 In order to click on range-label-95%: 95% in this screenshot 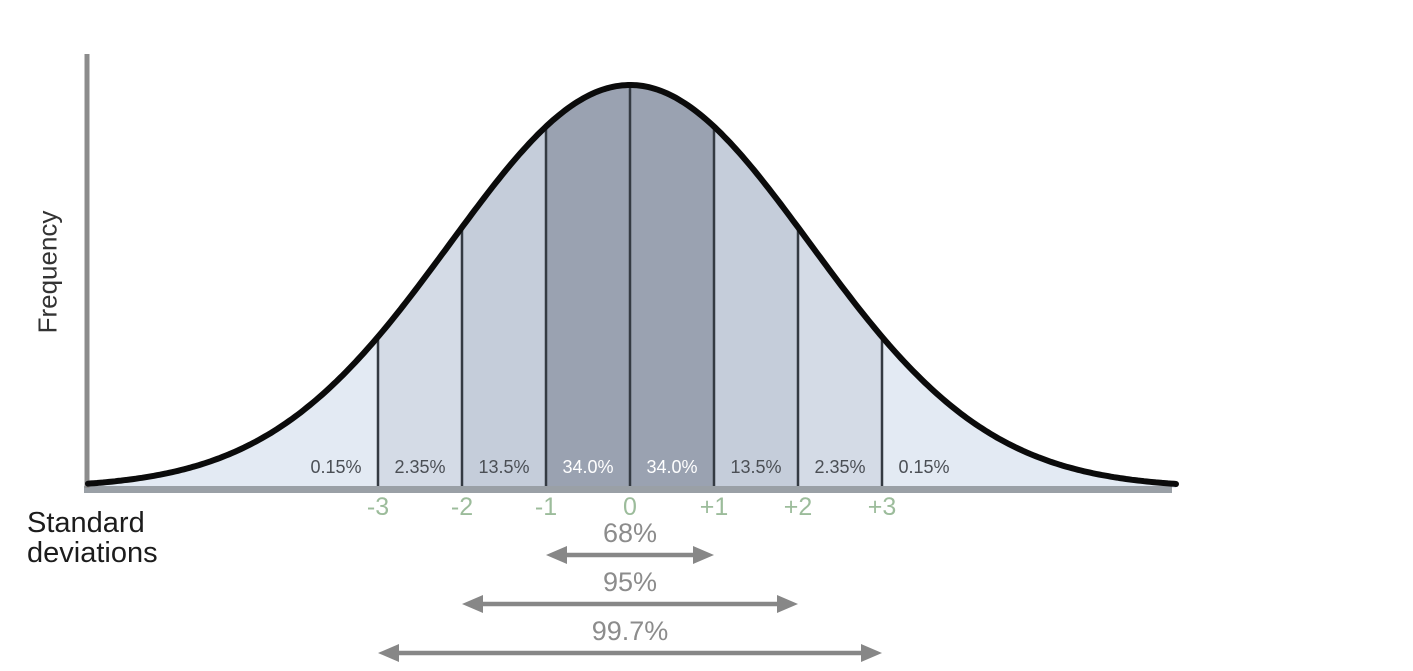, I will do `click(630, 582)`.